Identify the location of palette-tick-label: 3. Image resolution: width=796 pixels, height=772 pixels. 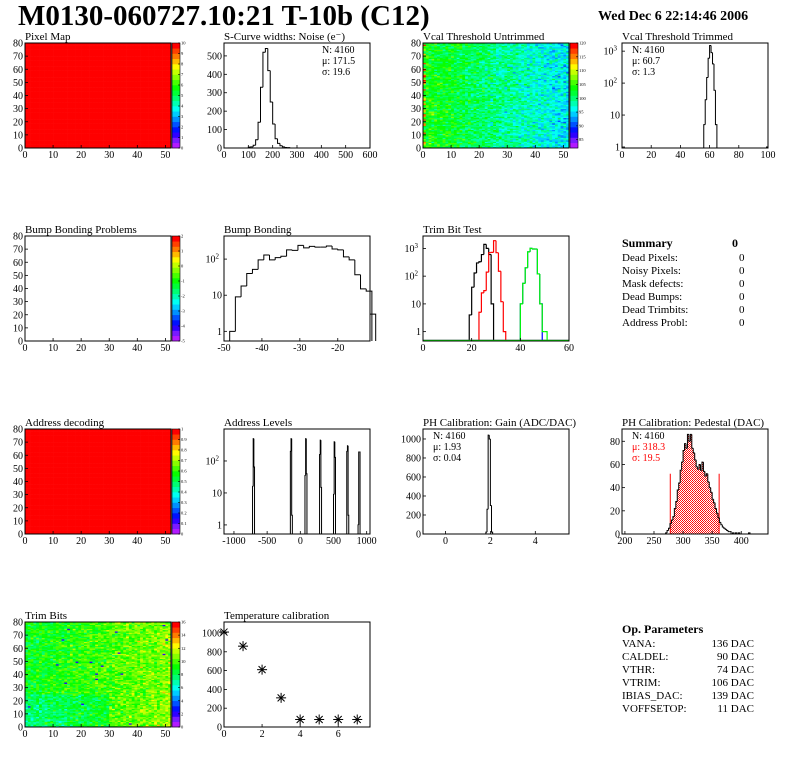
(182, 116).